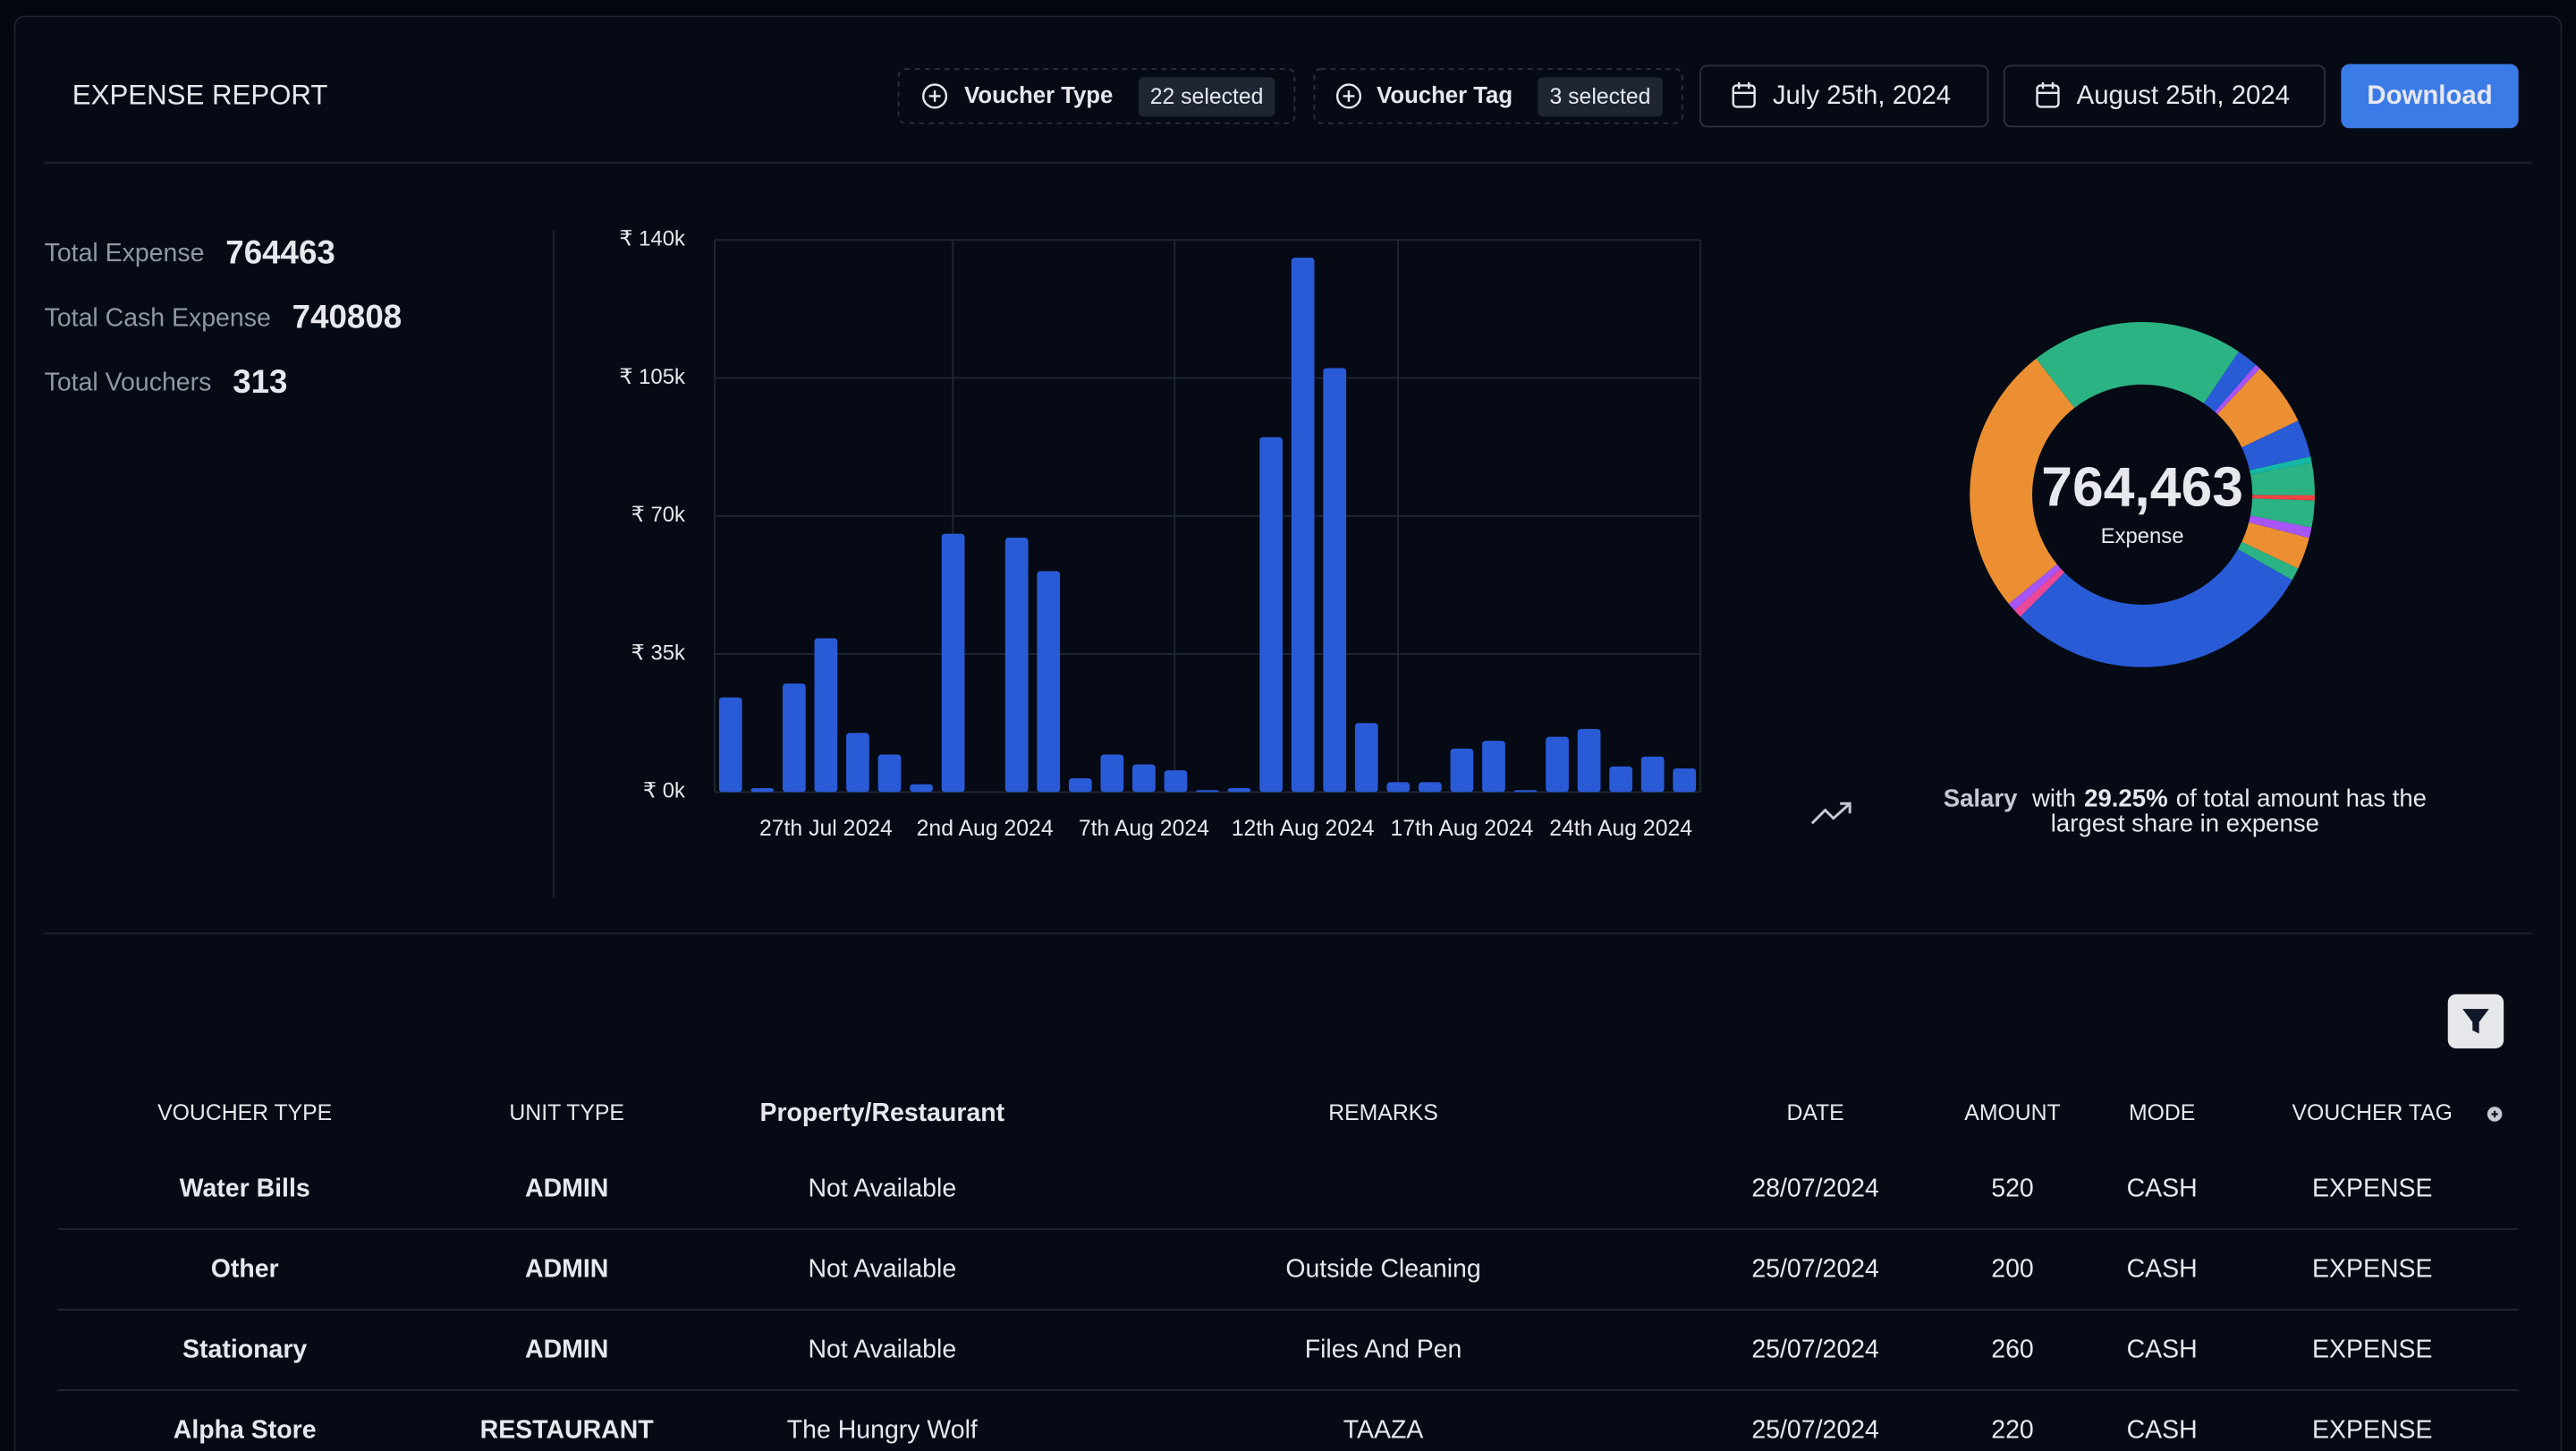 The height and width of the screenshot is (1451, 2576). I want to click on donut-center-label: Expense, so click(2142, 536).